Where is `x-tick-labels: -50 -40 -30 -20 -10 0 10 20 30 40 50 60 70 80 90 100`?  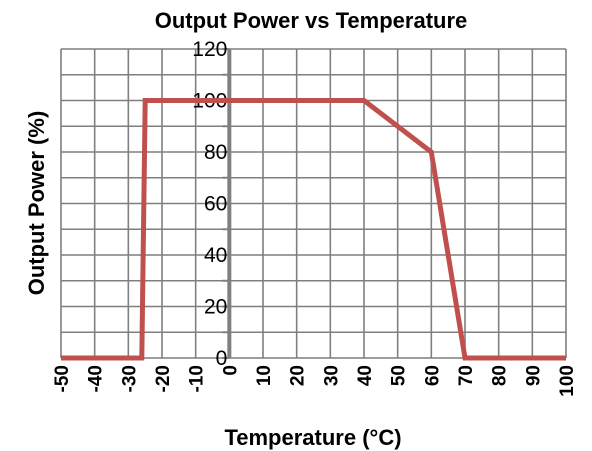 x-tick-labels: -50 -40 -30 -20 -10 0 10 20 30 40 50 60 70 80 90 100 is located at coordinates (315, 381).